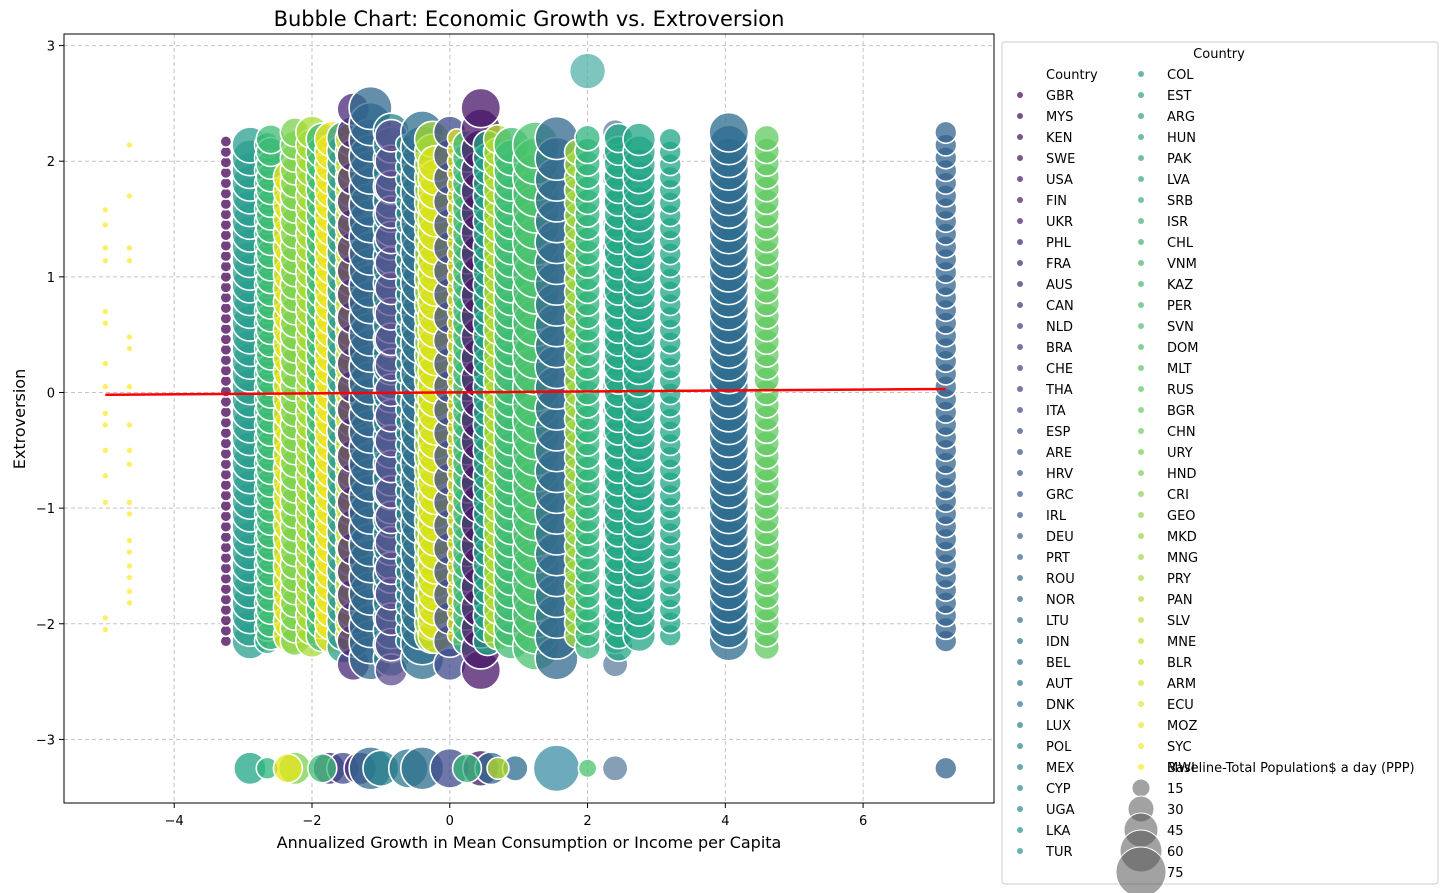 The height and width of the screenshot is (893, 1447). I want to click on legend-label: HRV, so click(1059, 474).